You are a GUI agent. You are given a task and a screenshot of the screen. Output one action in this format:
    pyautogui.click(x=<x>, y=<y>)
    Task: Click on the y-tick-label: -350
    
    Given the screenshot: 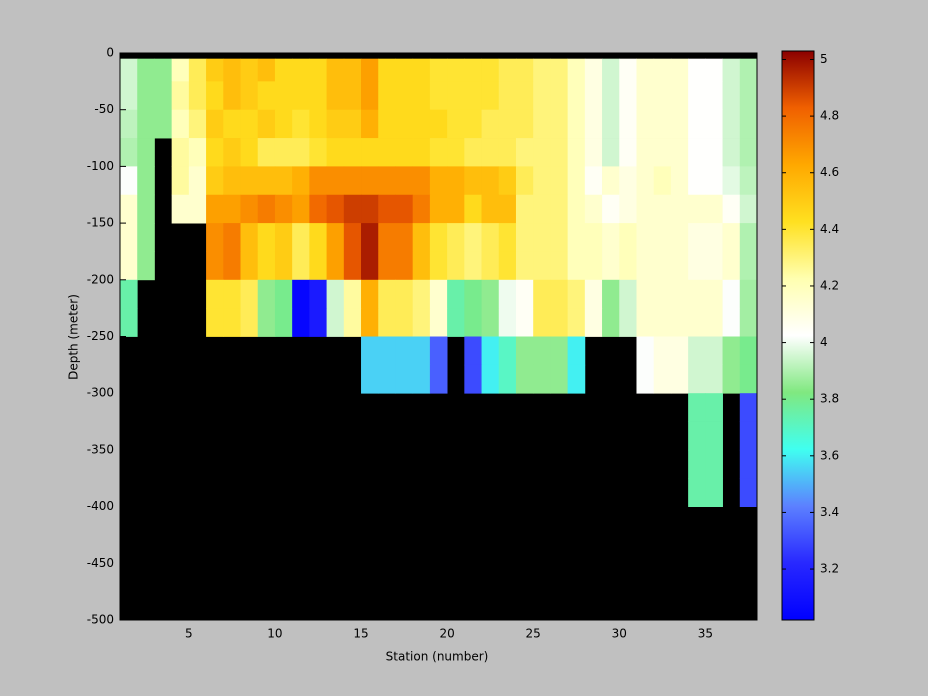 What is the action you would take?
    pyautogui.click(x=100, y=449)
    